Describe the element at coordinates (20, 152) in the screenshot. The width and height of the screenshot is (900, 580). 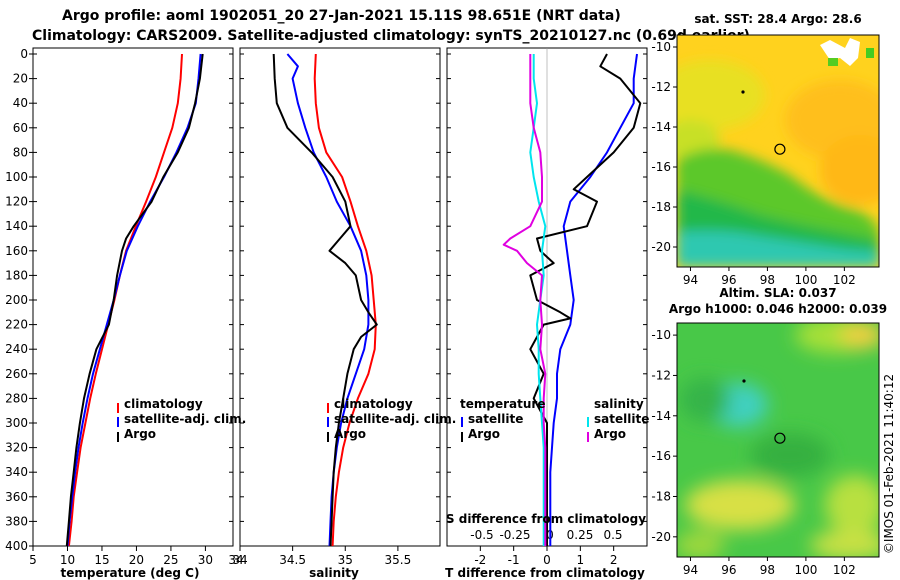
I see `depth-tick-label: 80` at that location.